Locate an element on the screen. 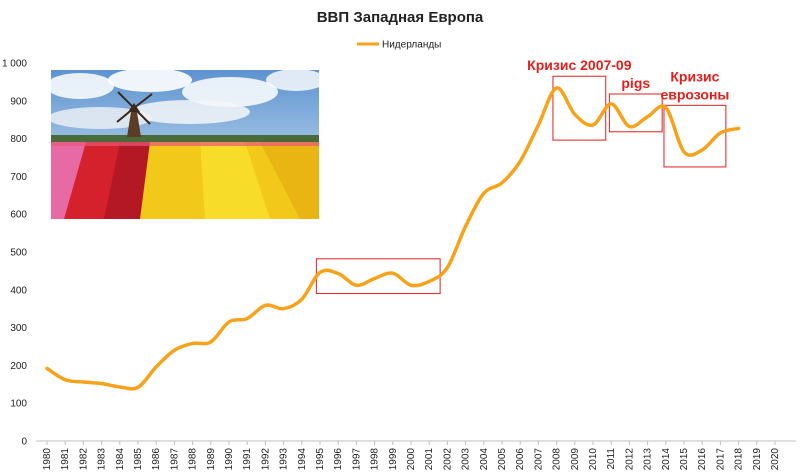  x-tick-label: 2006 is located at coordinates (520, 459).